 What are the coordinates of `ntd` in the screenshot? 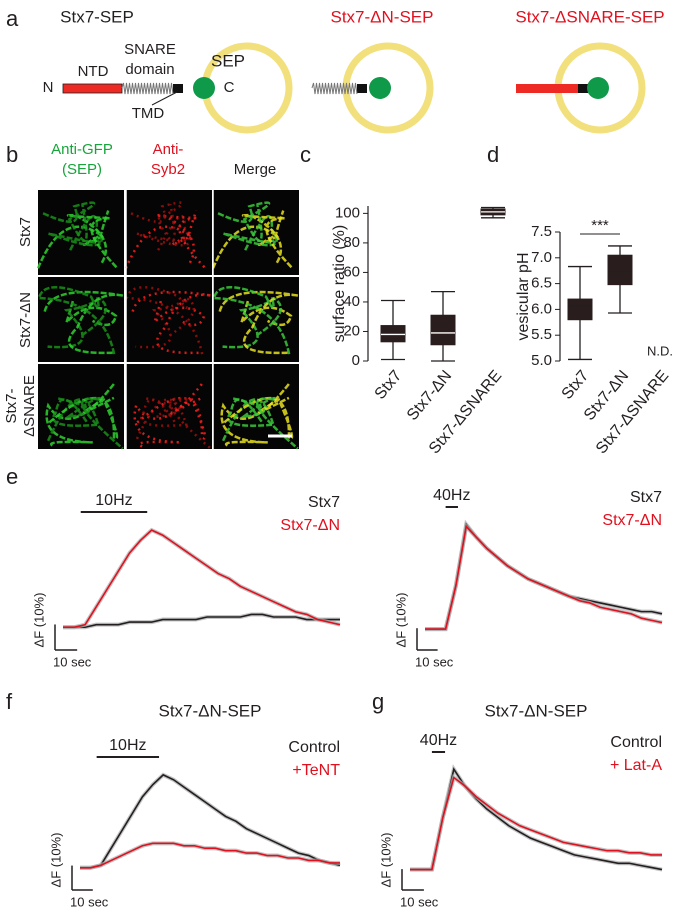 It's located at (92, 88).